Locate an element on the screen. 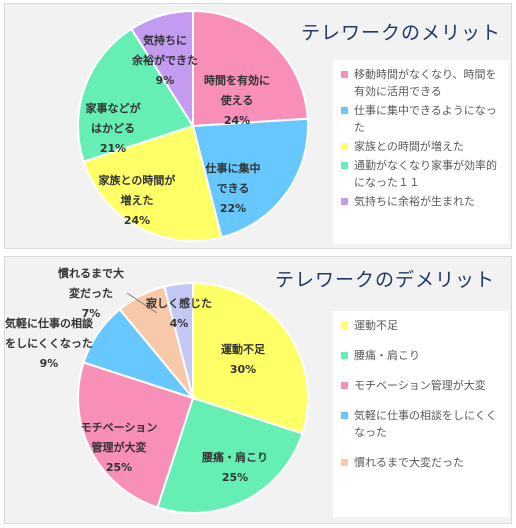 The height and width of the screenshot is (528, 516). legend-entry: モチベーション管理が大変 is located at coordinates (421, 385).